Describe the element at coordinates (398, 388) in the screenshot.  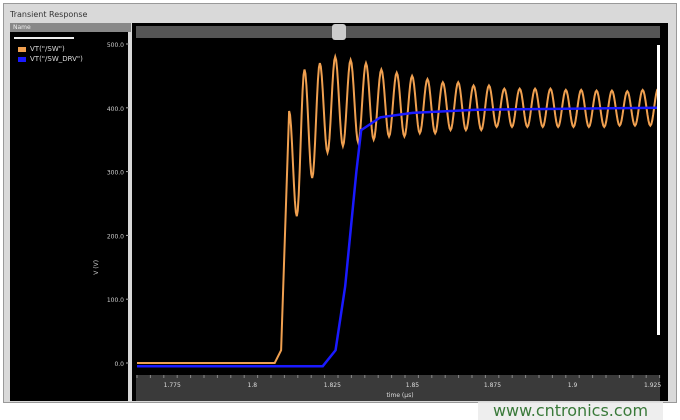
I see `x-axis-area` at that location.